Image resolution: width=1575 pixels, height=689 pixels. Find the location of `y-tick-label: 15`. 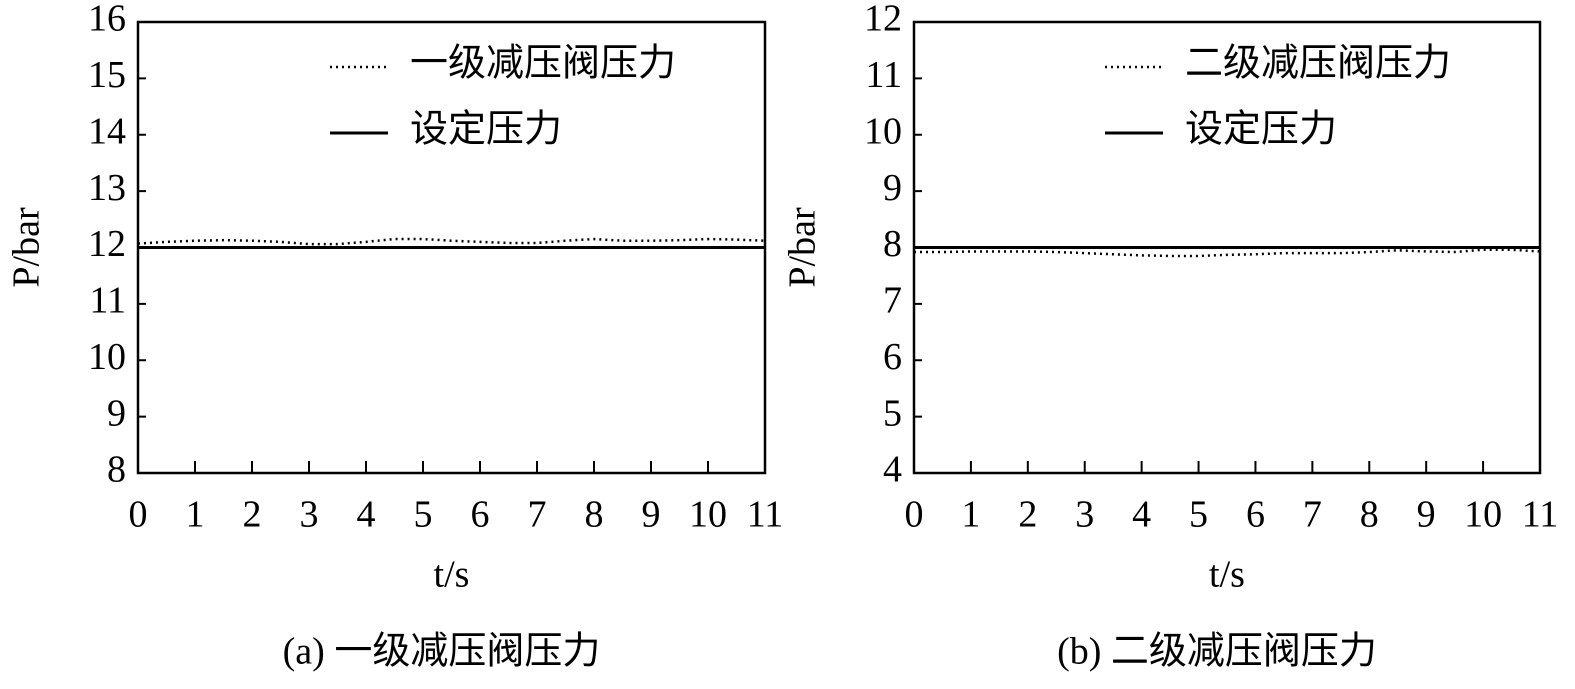

y-tick-label: 15 is located at coordinates (107, 75).